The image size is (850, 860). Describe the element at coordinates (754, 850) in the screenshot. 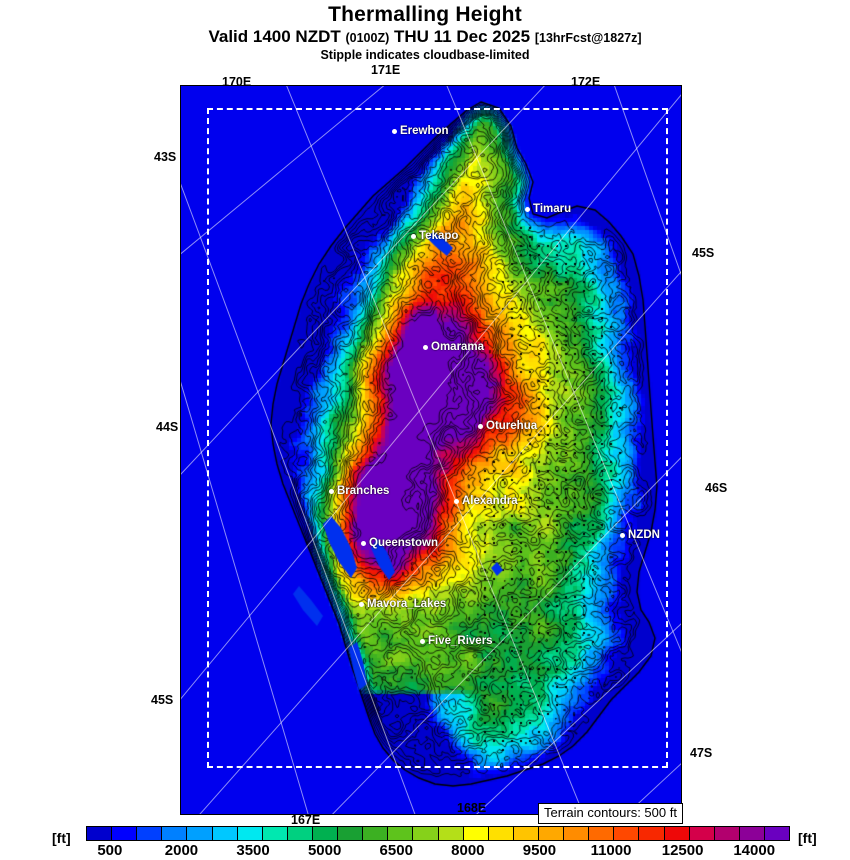

I see `colorbar-tick: 14000` at that location.